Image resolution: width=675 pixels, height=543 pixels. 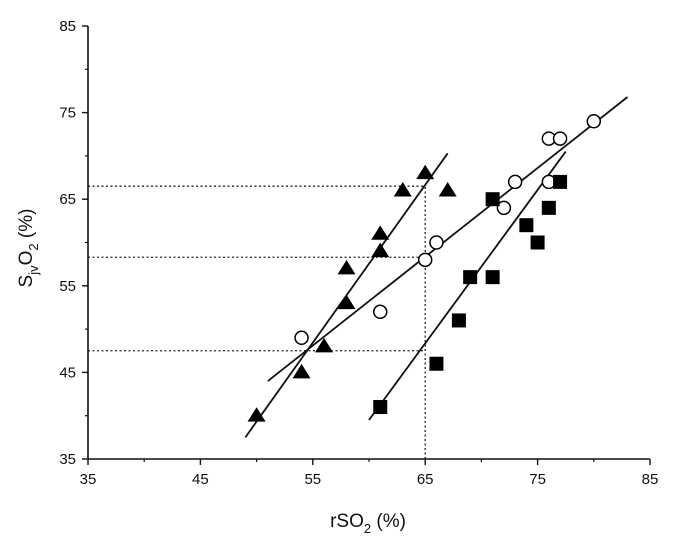 I want to click on y-tick-label: 65, so click(x=67, y=199).